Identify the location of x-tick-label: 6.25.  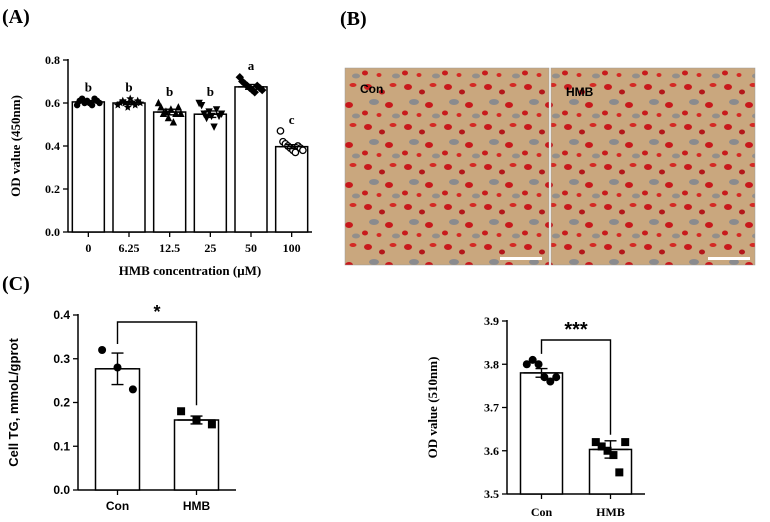
(129, 248).